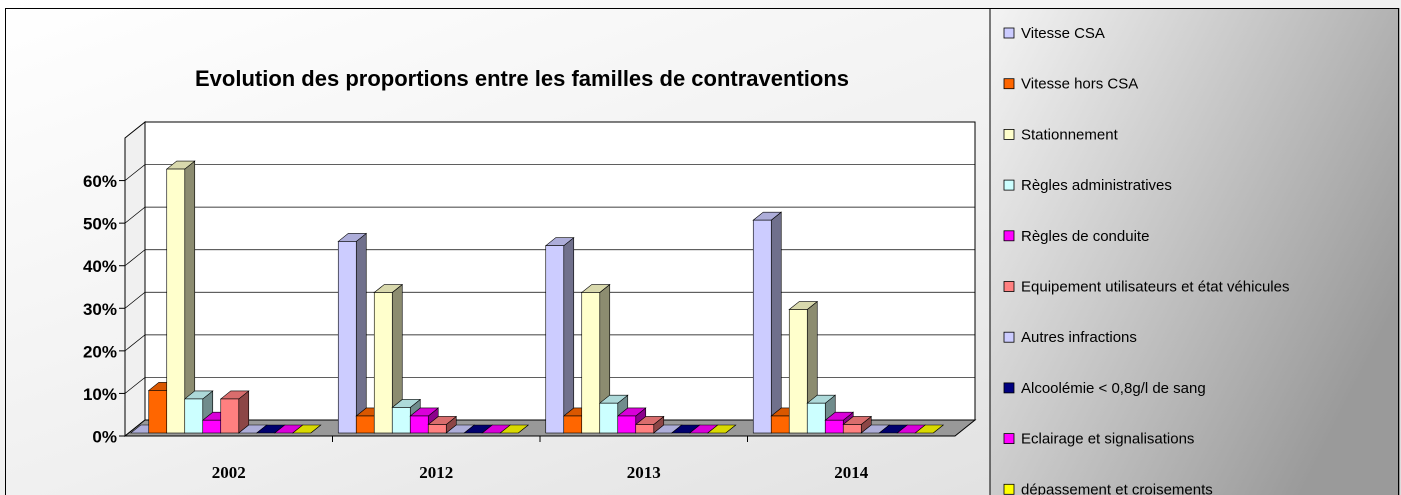  I want to click on legend-label: Vitesse CSA, so click(1063, 33).